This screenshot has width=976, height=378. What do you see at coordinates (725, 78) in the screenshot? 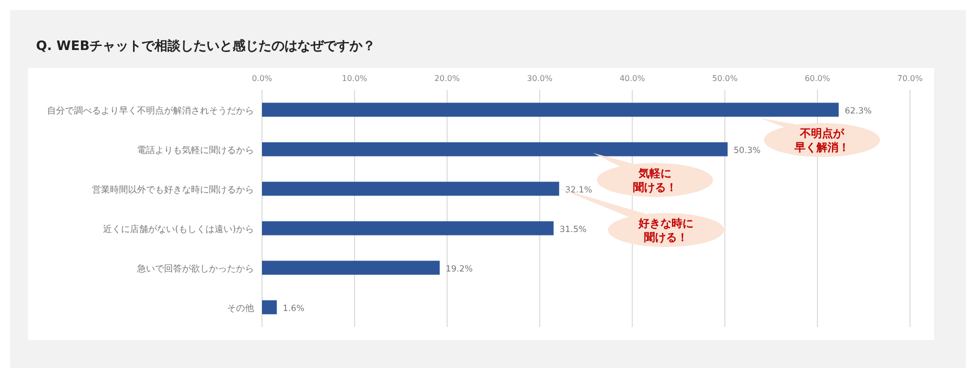
I see `x-tick-label: 50.0%` at bounding box center [725, 78].